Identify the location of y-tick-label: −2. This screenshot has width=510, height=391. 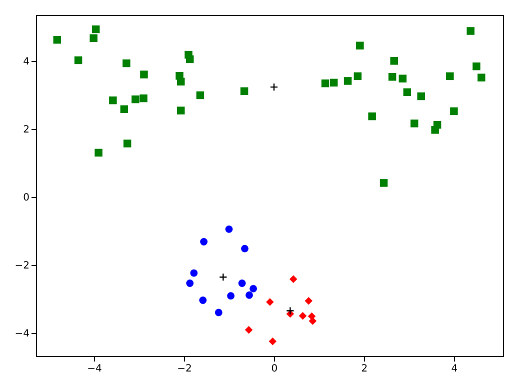
(22, 266).